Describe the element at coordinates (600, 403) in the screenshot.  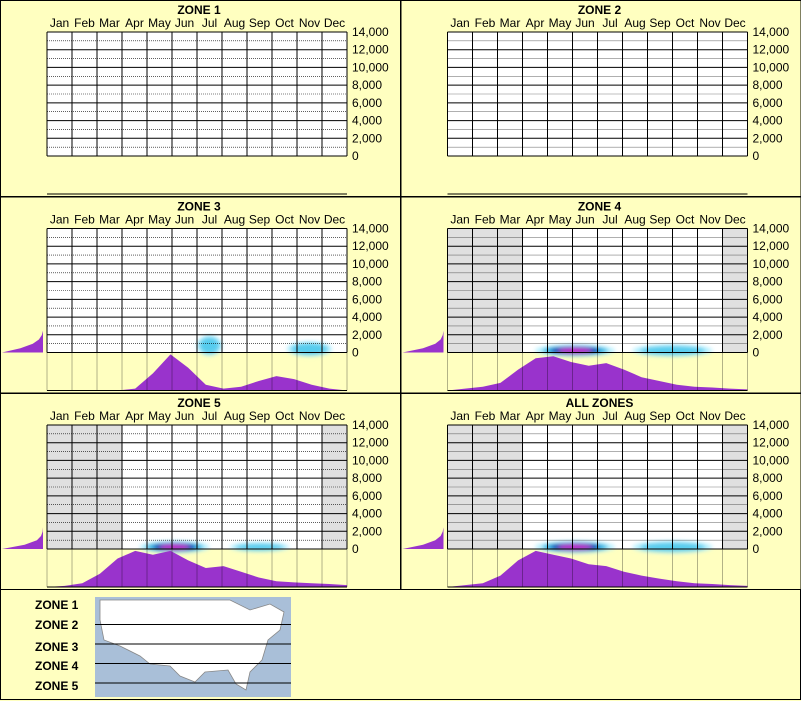
I see `panel-title: ALL ZONES` at that location.